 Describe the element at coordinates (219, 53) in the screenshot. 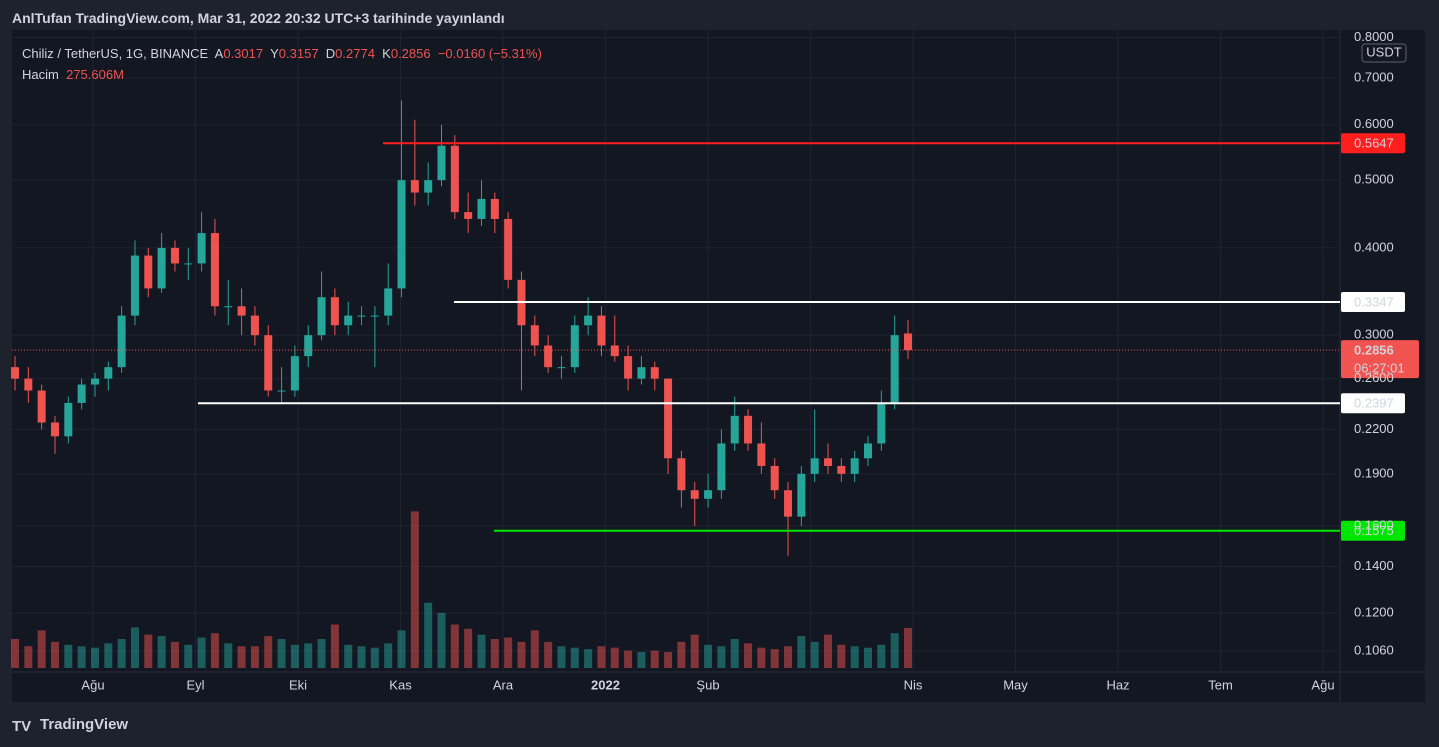

I see `open-label: A` at that location.